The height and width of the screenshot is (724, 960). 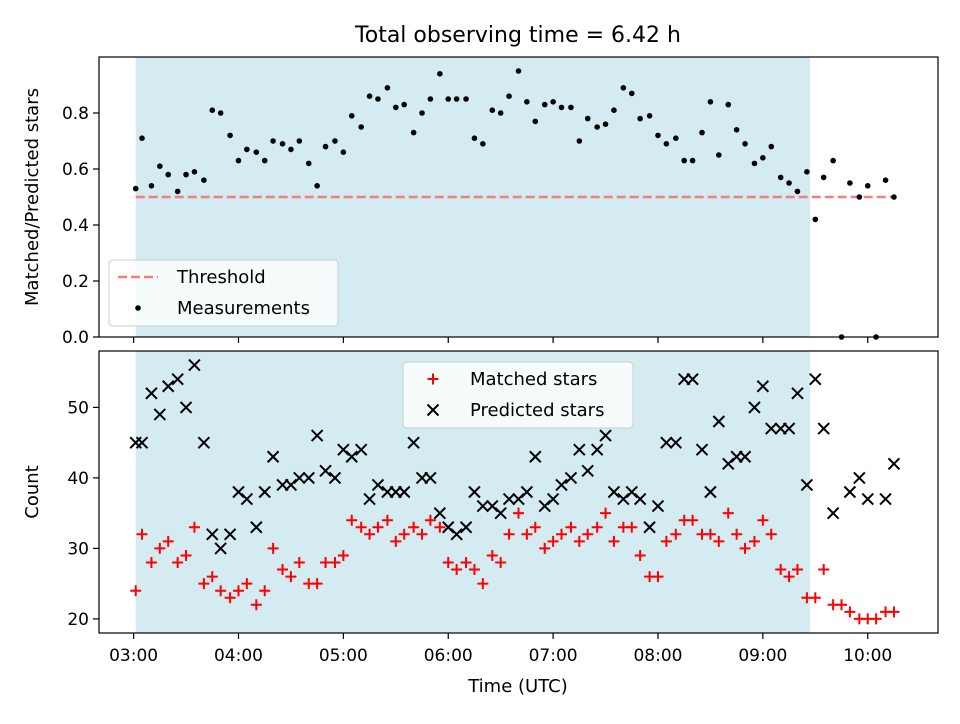 I want to click on legend-predicted-swatch, so click(x=433, y=410).